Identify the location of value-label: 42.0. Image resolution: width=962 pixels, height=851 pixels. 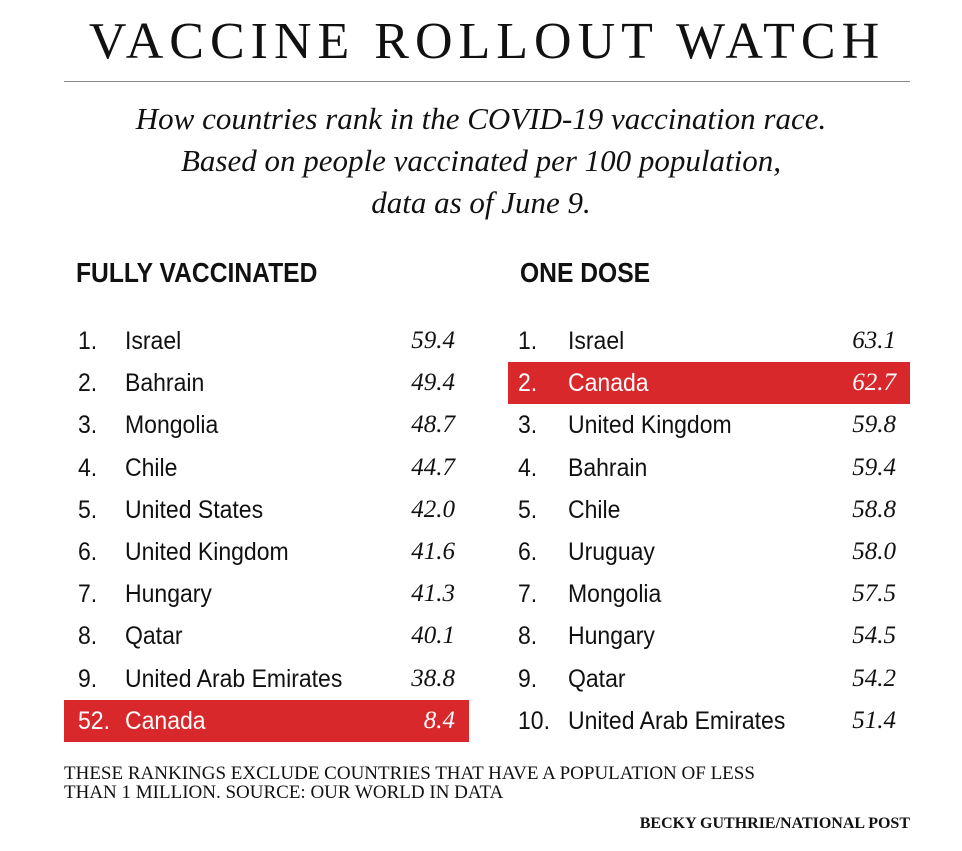
(433, 509).